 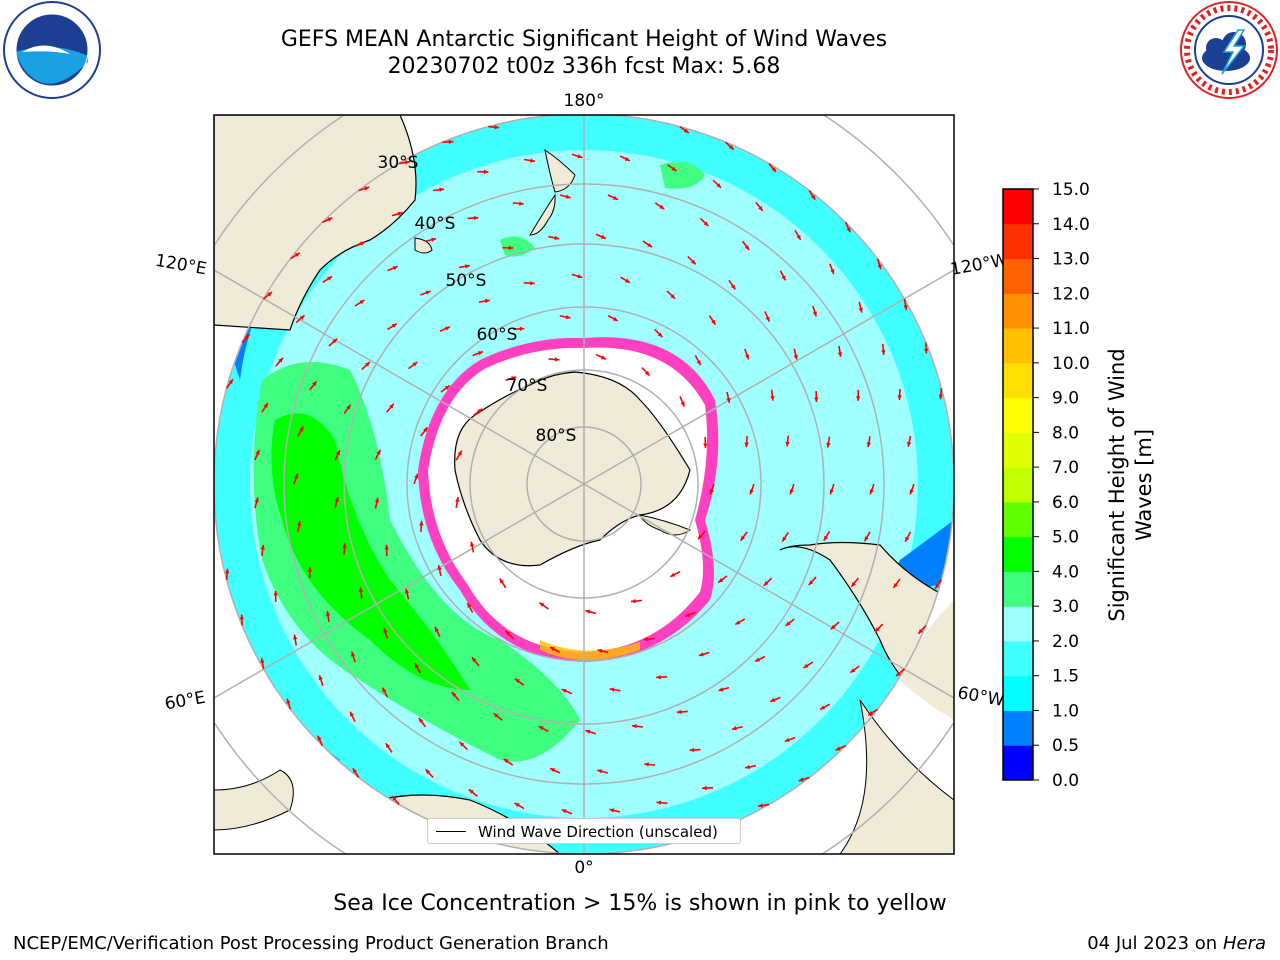 What do you see at coordinates (1065, 607) in the screenshot?
I see `colorbar-tick-label: 3.0` at bounding box center [1065, 607].